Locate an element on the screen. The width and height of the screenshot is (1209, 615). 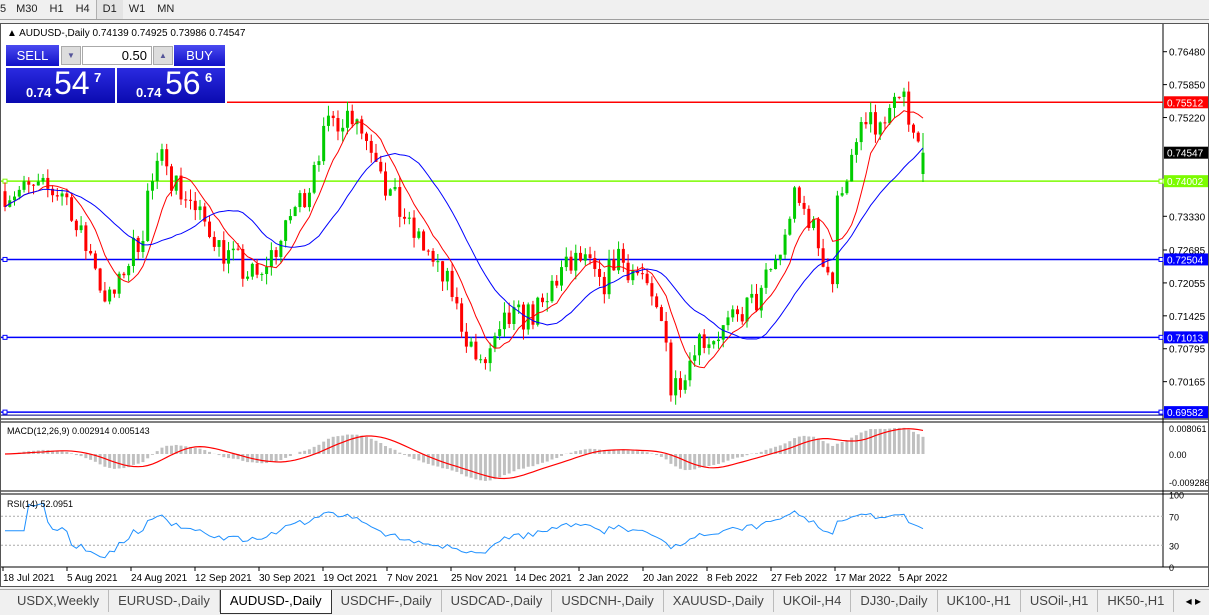
buy-price-prefix: 0.74 is located at coordinates (149, 92).